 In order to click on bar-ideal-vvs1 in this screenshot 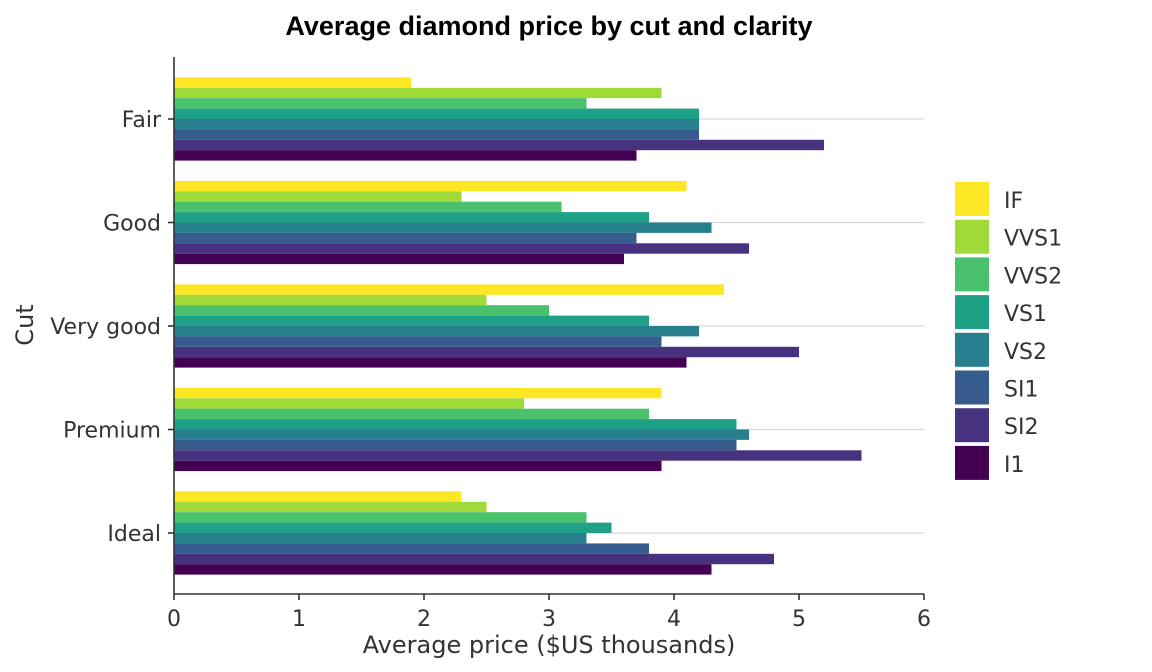, I will do `click(330, 507)`.